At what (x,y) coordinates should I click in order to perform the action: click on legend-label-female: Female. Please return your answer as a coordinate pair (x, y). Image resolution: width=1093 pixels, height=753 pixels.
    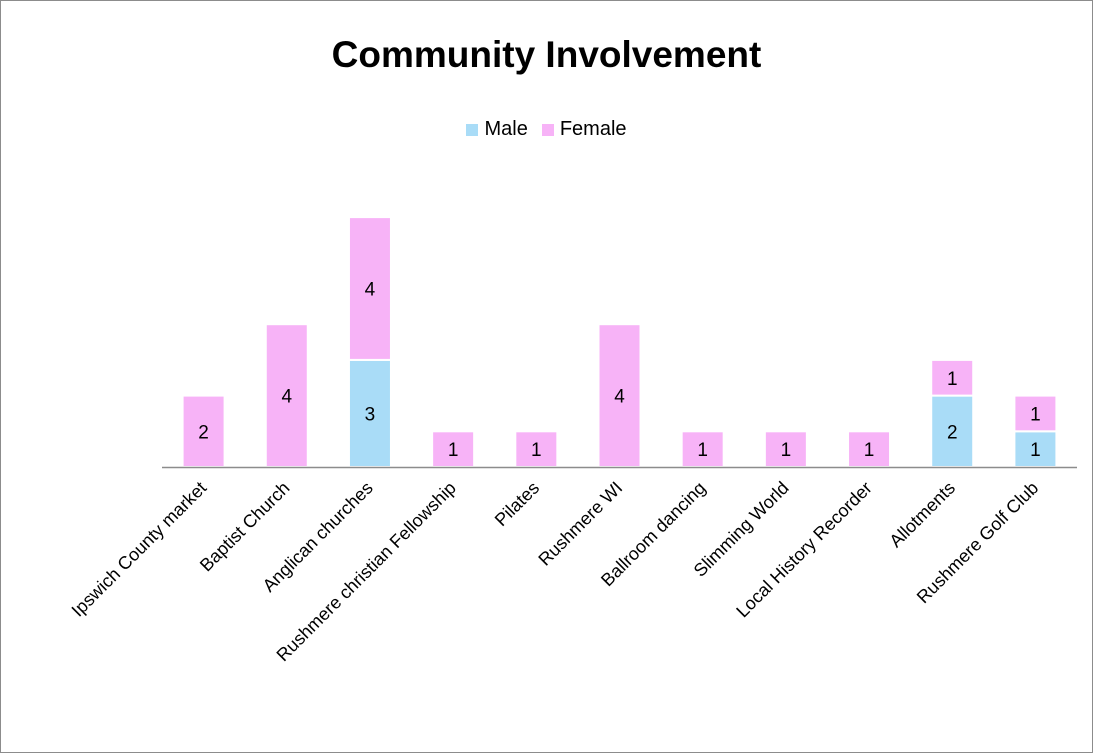
    Looking at the image, I should click on (593, 129).